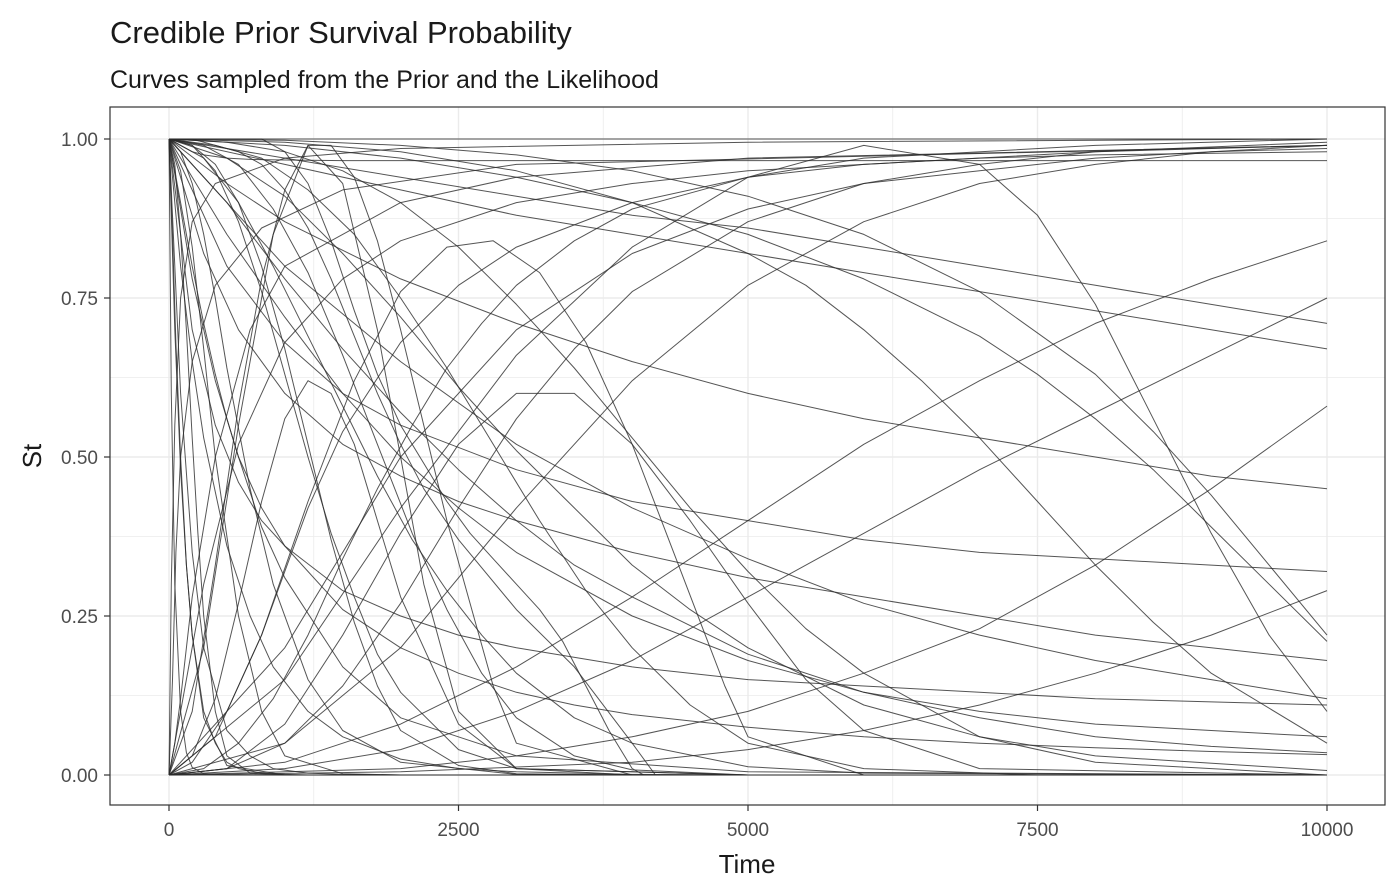 This screenshot has width=1400, height=894. I want to click on y-axis-title: St, so click(32, 455).